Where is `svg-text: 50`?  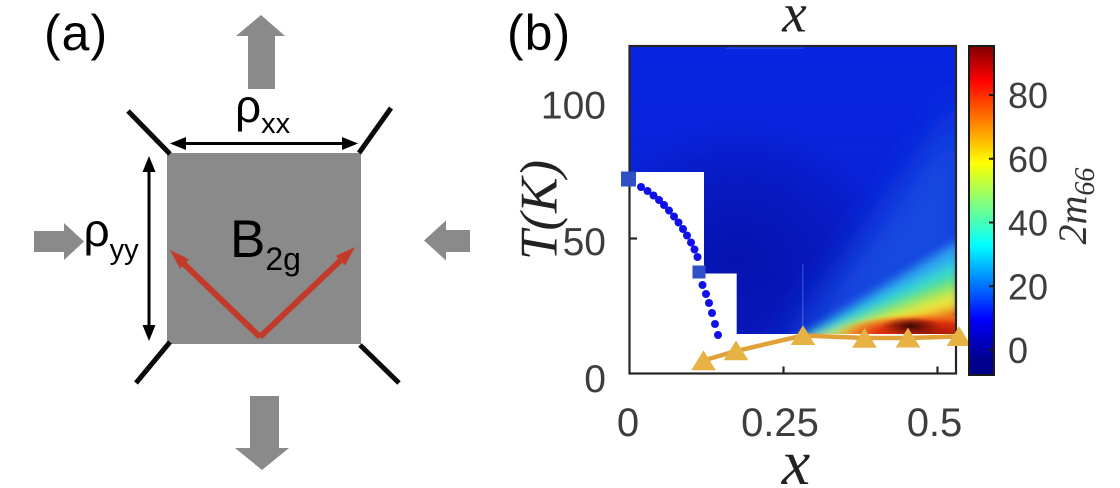
svg-text: 50 is located at coordinates (584, 242).